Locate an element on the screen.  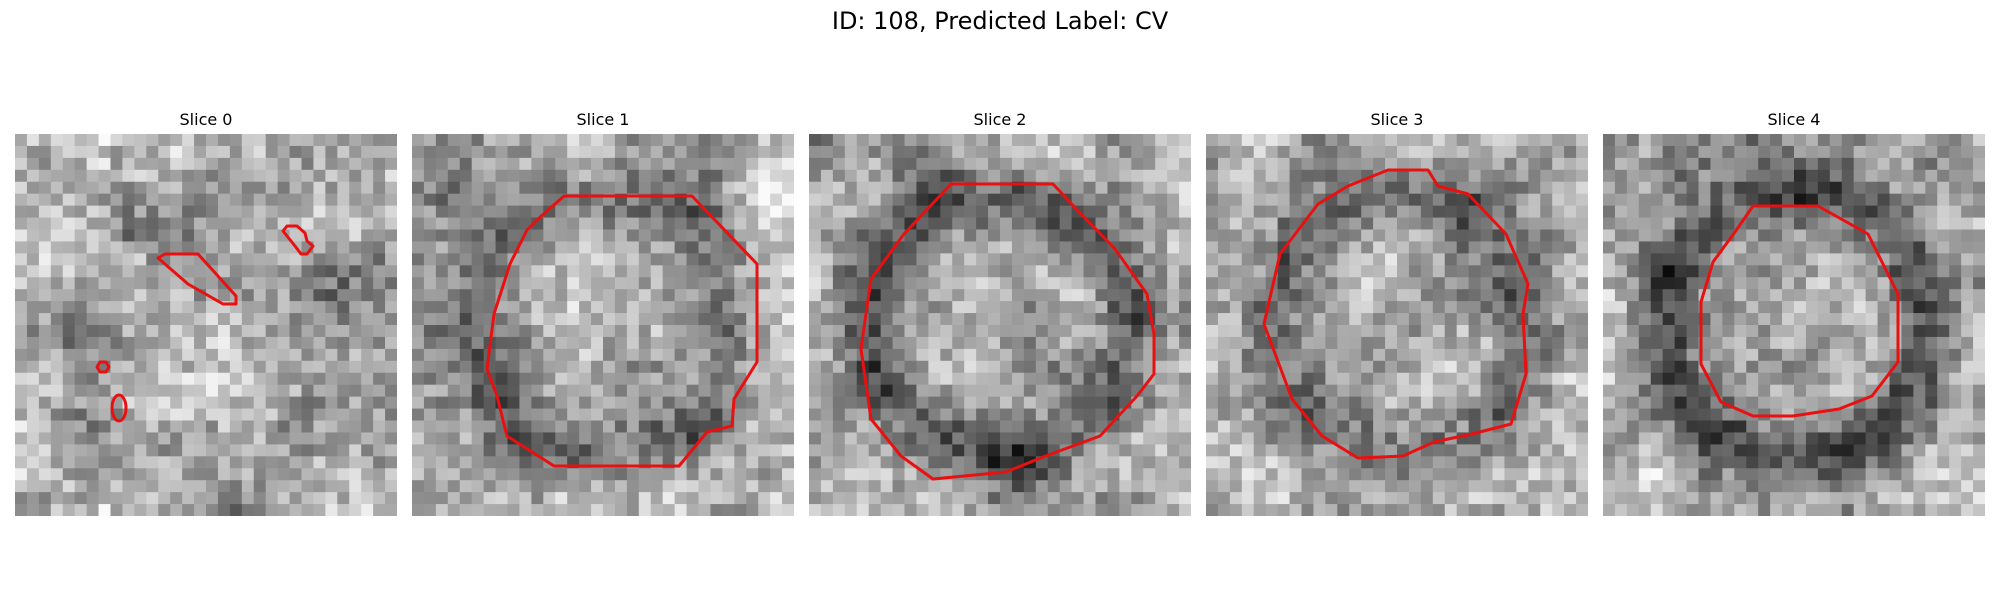
panel-slice-3: Slice 3 is located at coordinates (1397, 313).